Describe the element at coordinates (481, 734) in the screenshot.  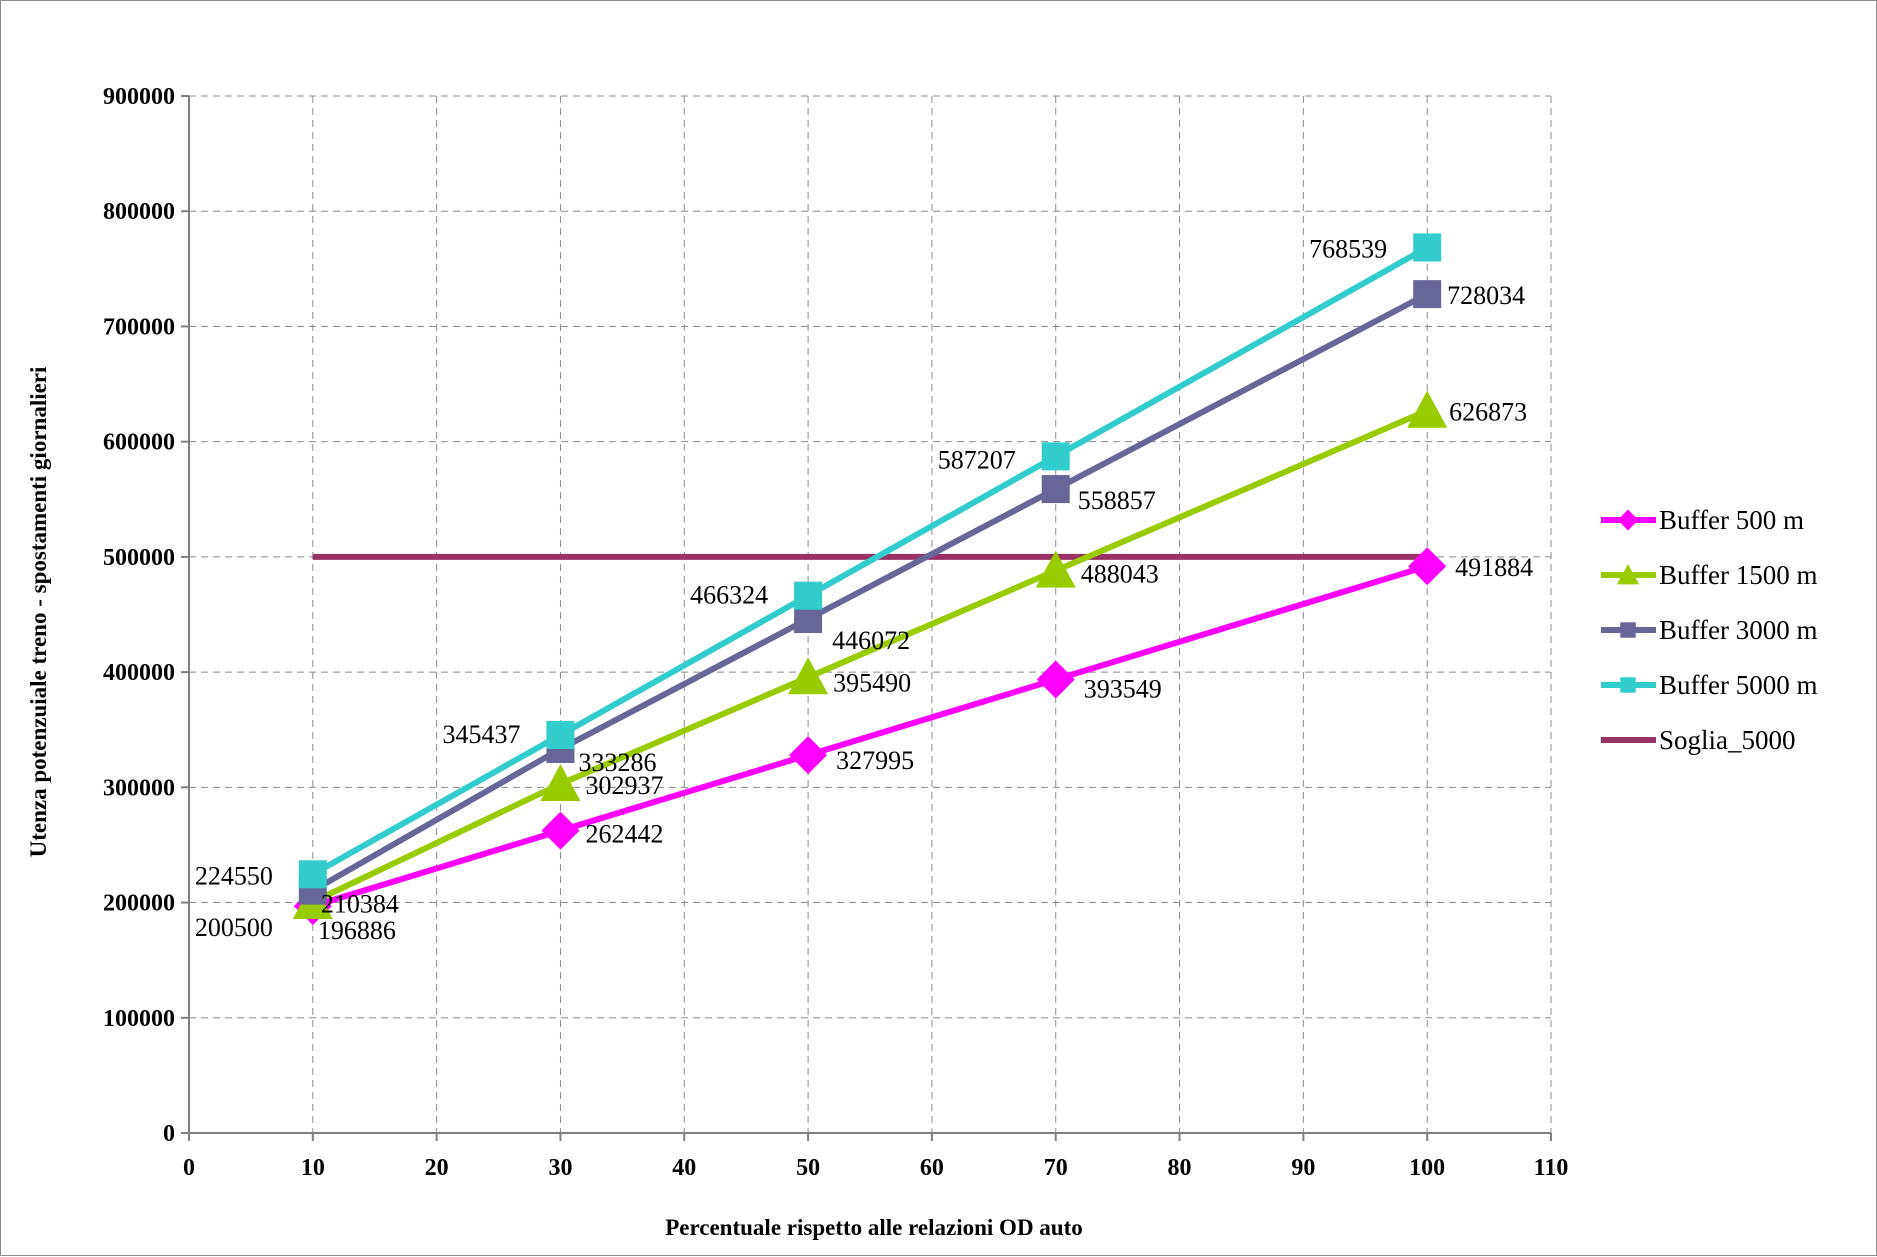
I see `data-label: 345437` at that location.